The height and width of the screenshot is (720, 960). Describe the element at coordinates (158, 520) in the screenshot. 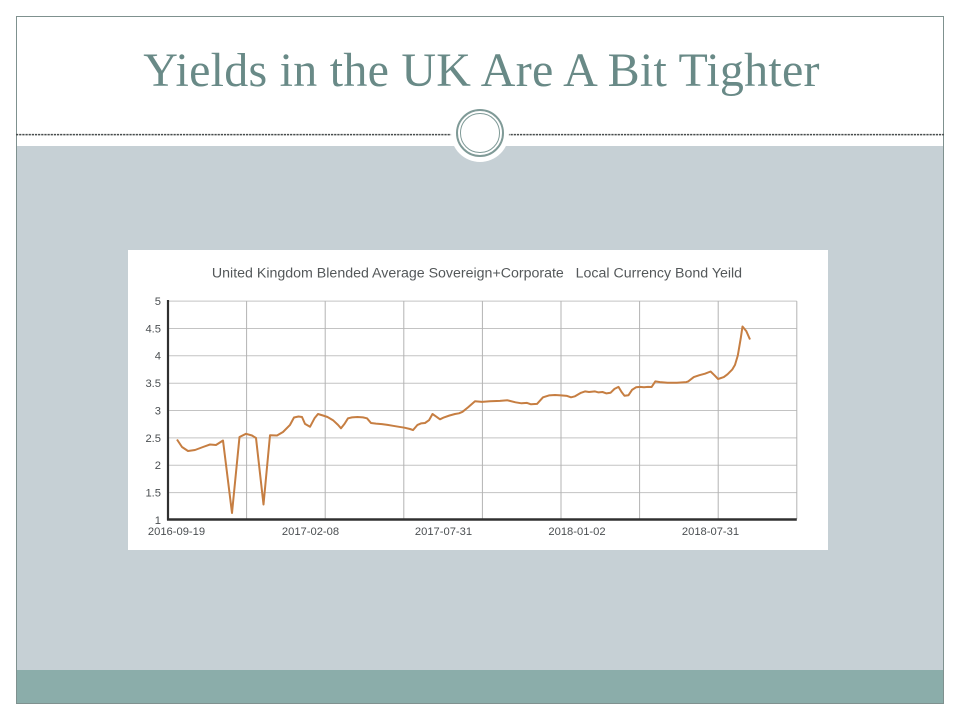

I see `svg-text: 1` at that location.